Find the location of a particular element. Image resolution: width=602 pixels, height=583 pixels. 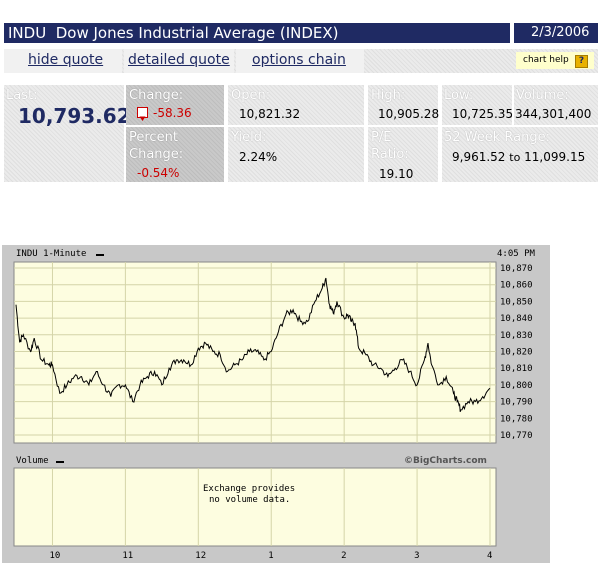

low-label: Low: is located at coordinates (459, 95).